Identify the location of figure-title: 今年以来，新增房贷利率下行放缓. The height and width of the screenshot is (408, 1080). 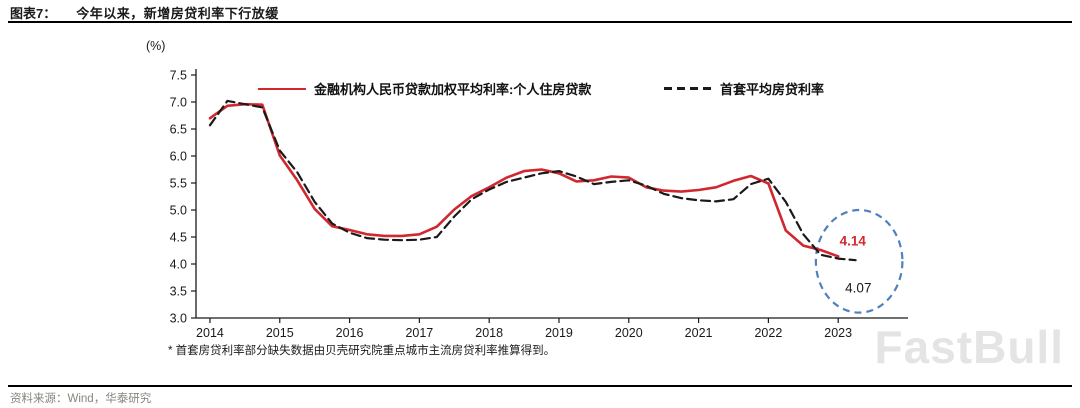
(177, 13).